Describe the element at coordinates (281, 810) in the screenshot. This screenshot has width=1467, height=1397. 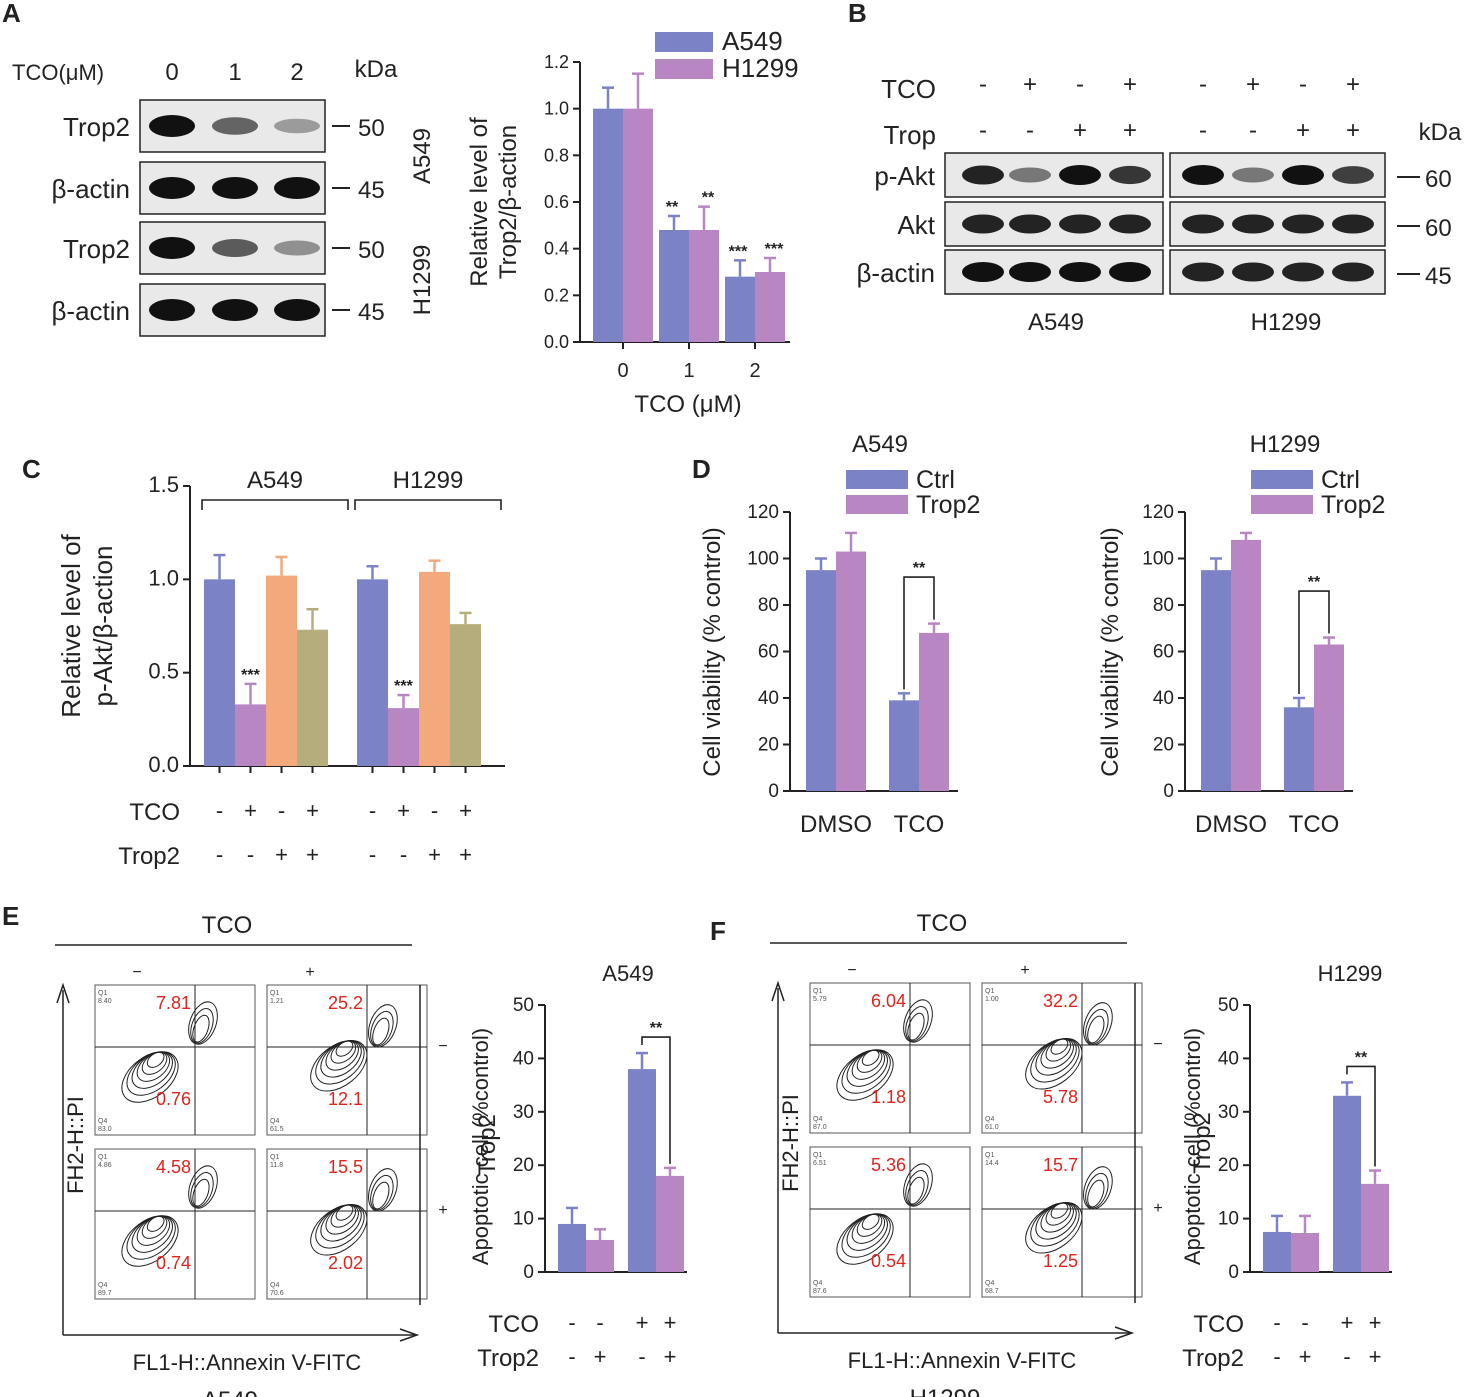
I see `chart-c-tco-sign: -` at that location.